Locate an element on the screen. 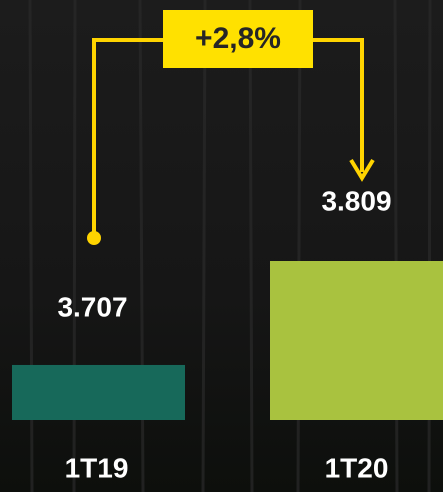 The image size is (443, 492). x-tick-label: 1T20 is located at coordinates (357, 467).